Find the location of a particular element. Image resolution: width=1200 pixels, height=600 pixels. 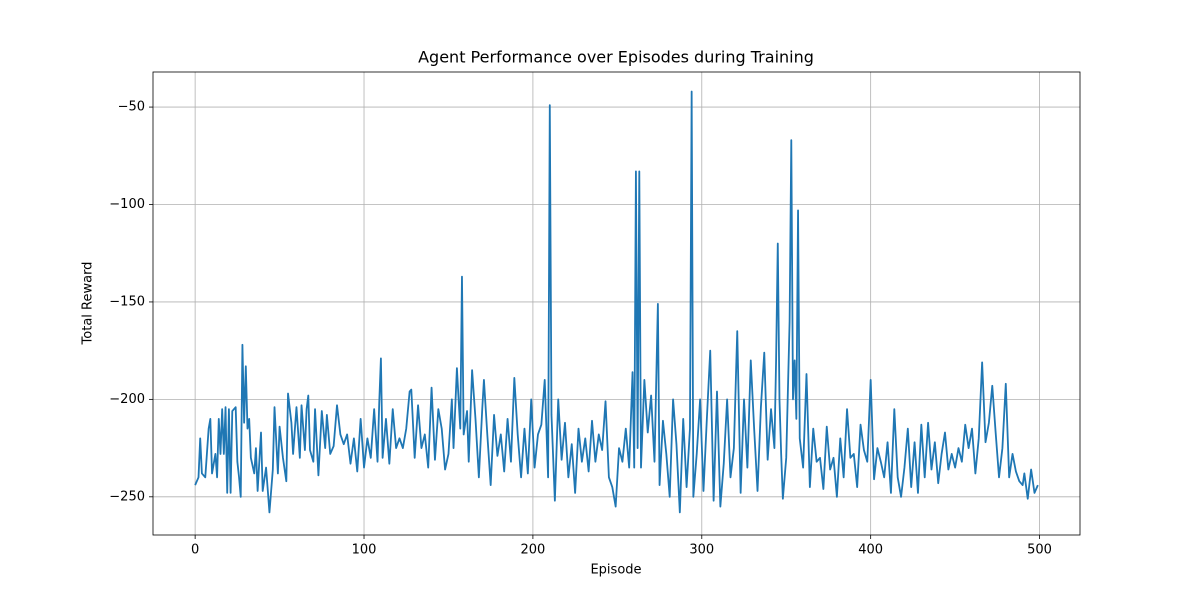

x-tick-label: 300 is located at coordinates (701, 550).